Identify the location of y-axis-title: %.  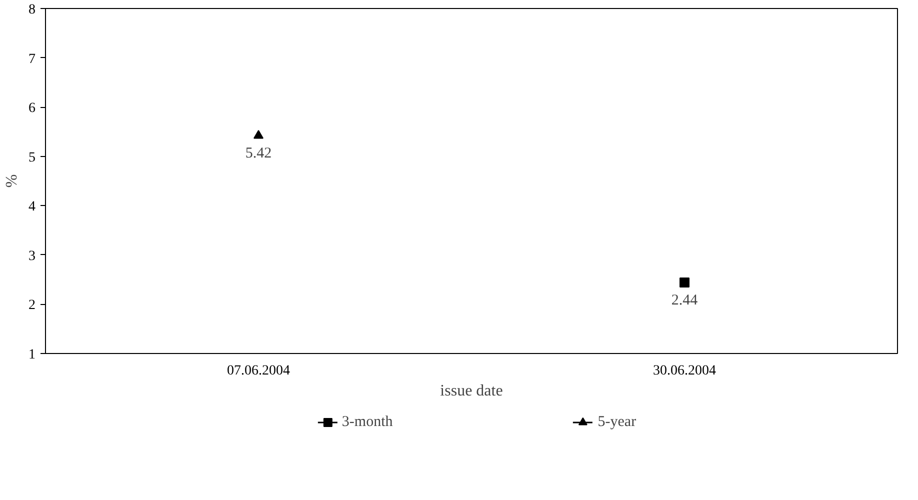
(12, 181).